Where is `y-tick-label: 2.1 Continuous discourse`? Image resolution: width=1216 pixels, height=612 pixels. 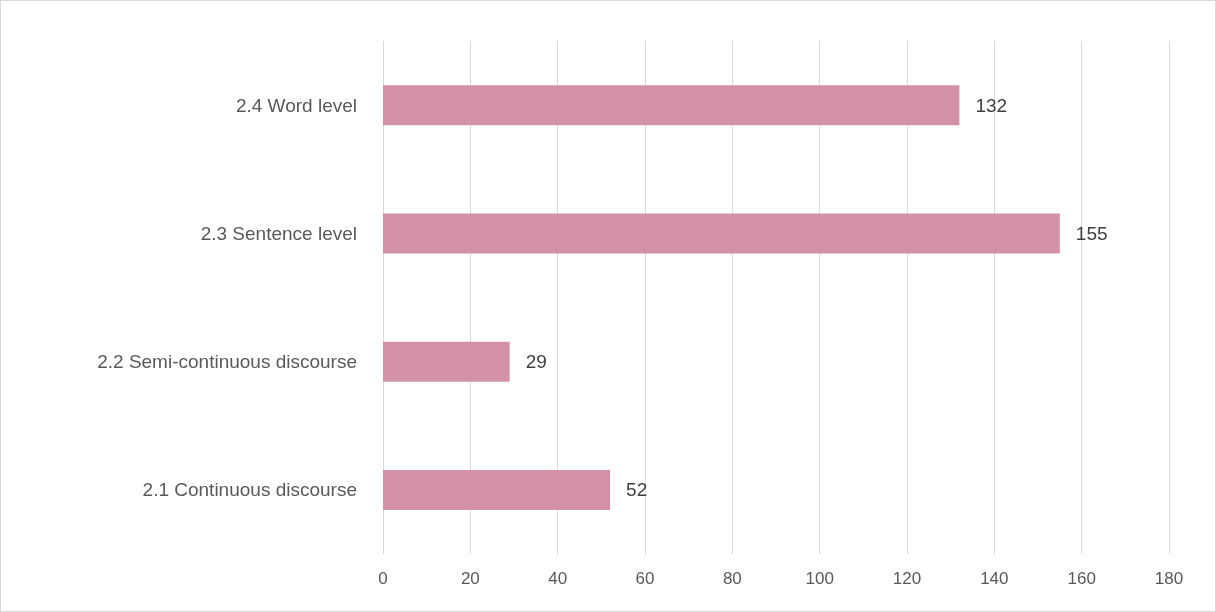 y-tick-label: 2.1 Continuous discourse is located at coordinates (249, 490).